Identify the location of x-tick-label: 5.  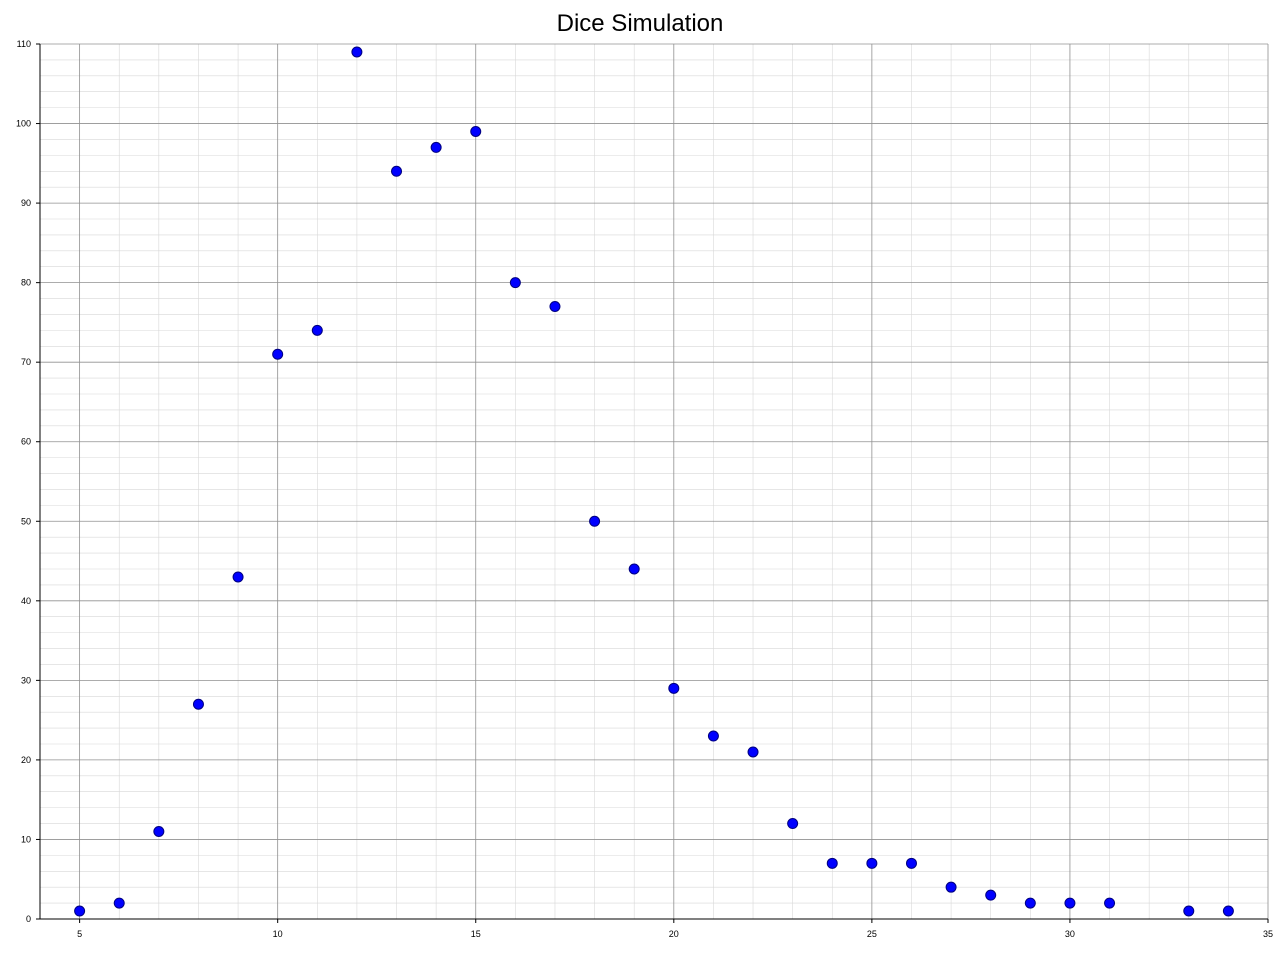
(79, 934).